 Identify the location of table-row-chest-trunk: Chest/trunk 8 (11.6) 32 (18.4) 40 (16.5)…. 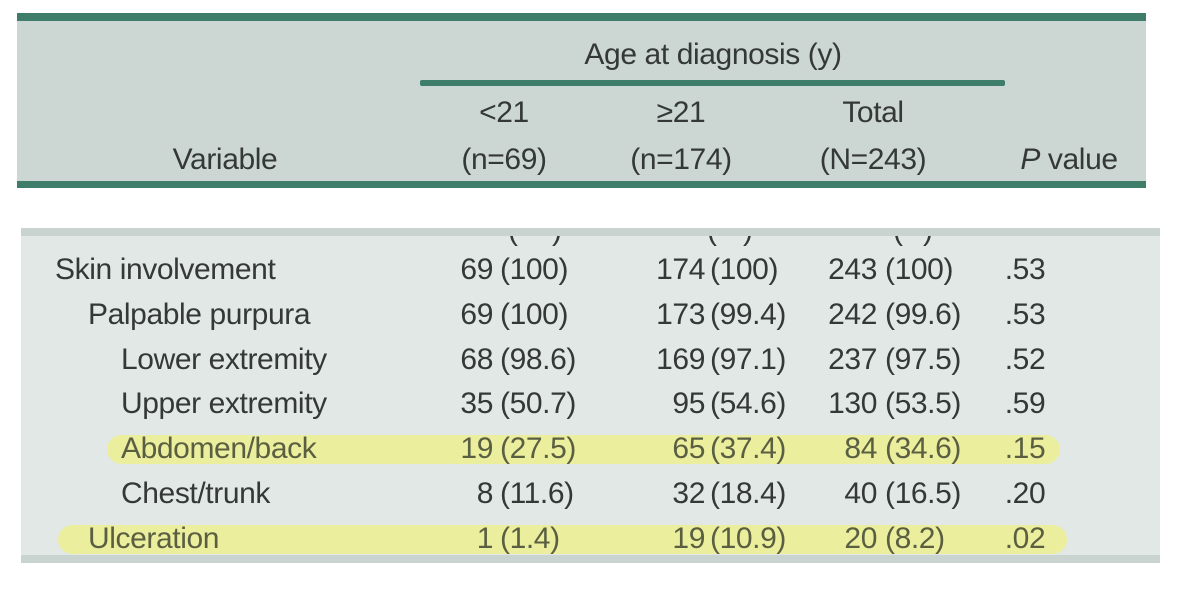
(590, 494).